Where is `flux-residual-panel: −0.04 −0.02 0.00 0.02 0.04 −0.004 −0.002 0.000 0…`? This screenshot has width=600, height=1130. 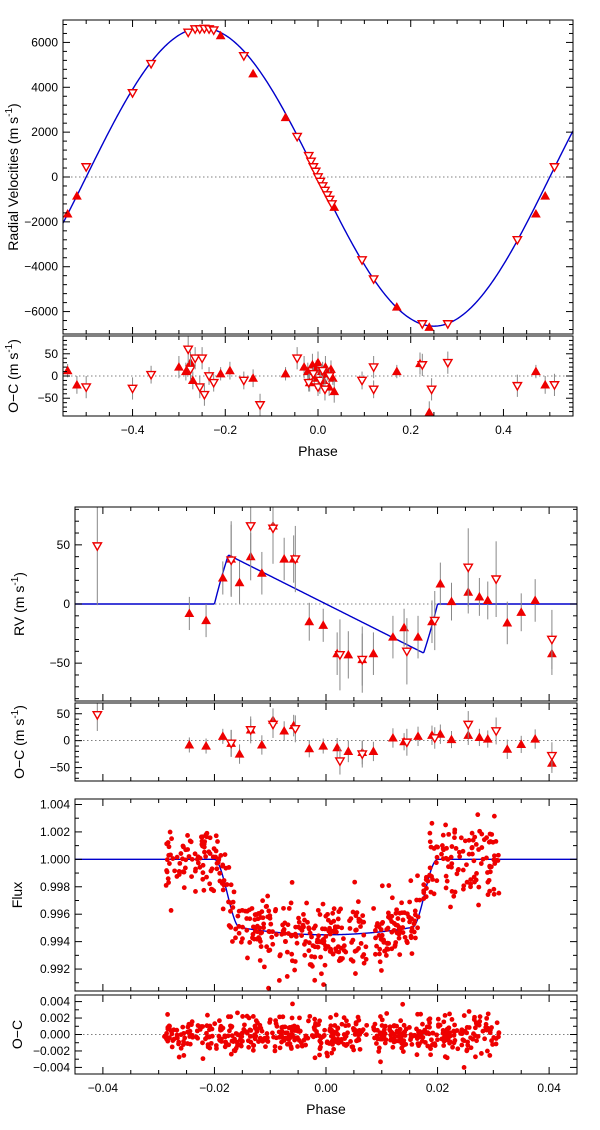
flux-residual-panel: −0.04 −0.02 0.00 0.02 0.04 −0.004 −0.002 0.000 0… is located at coordinates (293, 1055).